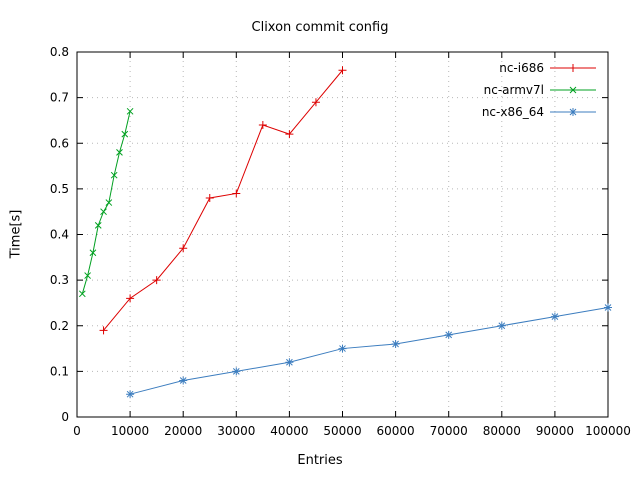 This screenshot has width=640, height=480. I want to click on x-axis-label: Entries, so click(320, 460).